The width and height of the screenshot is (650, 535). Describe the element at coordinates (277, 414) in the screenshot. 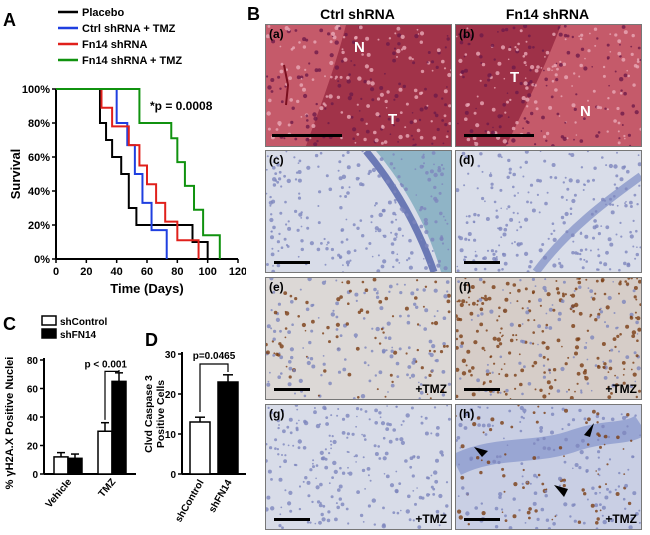

I see `micrograph-label-g: (g)` at that location.